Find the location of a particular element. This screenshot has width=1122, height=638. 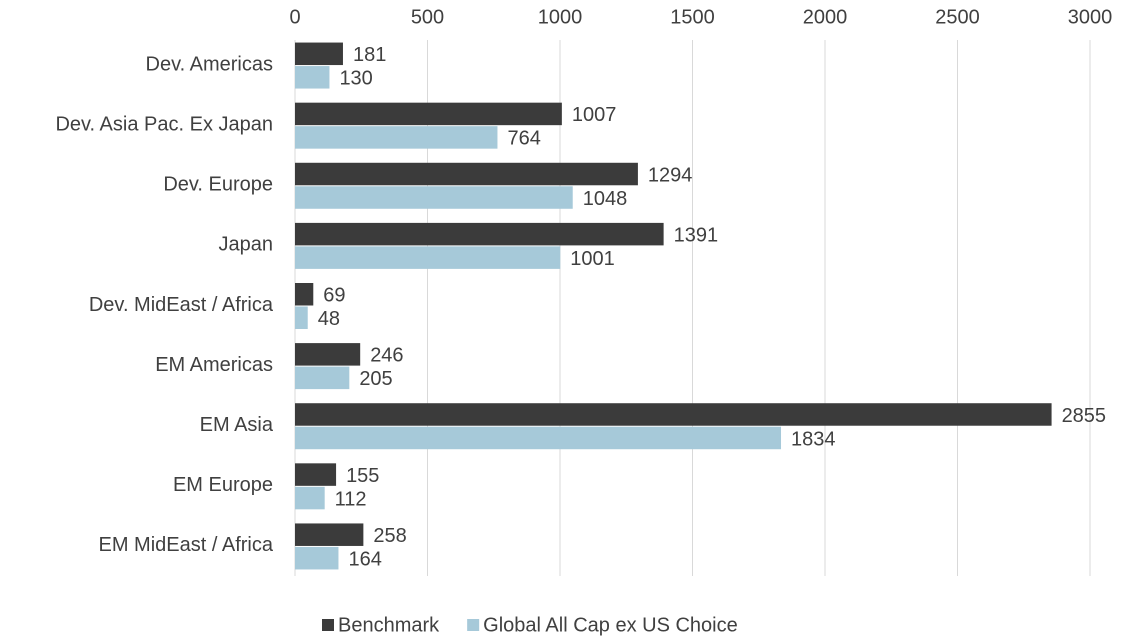

x-tick-label: 1500 is located at coordinates (692, 17).